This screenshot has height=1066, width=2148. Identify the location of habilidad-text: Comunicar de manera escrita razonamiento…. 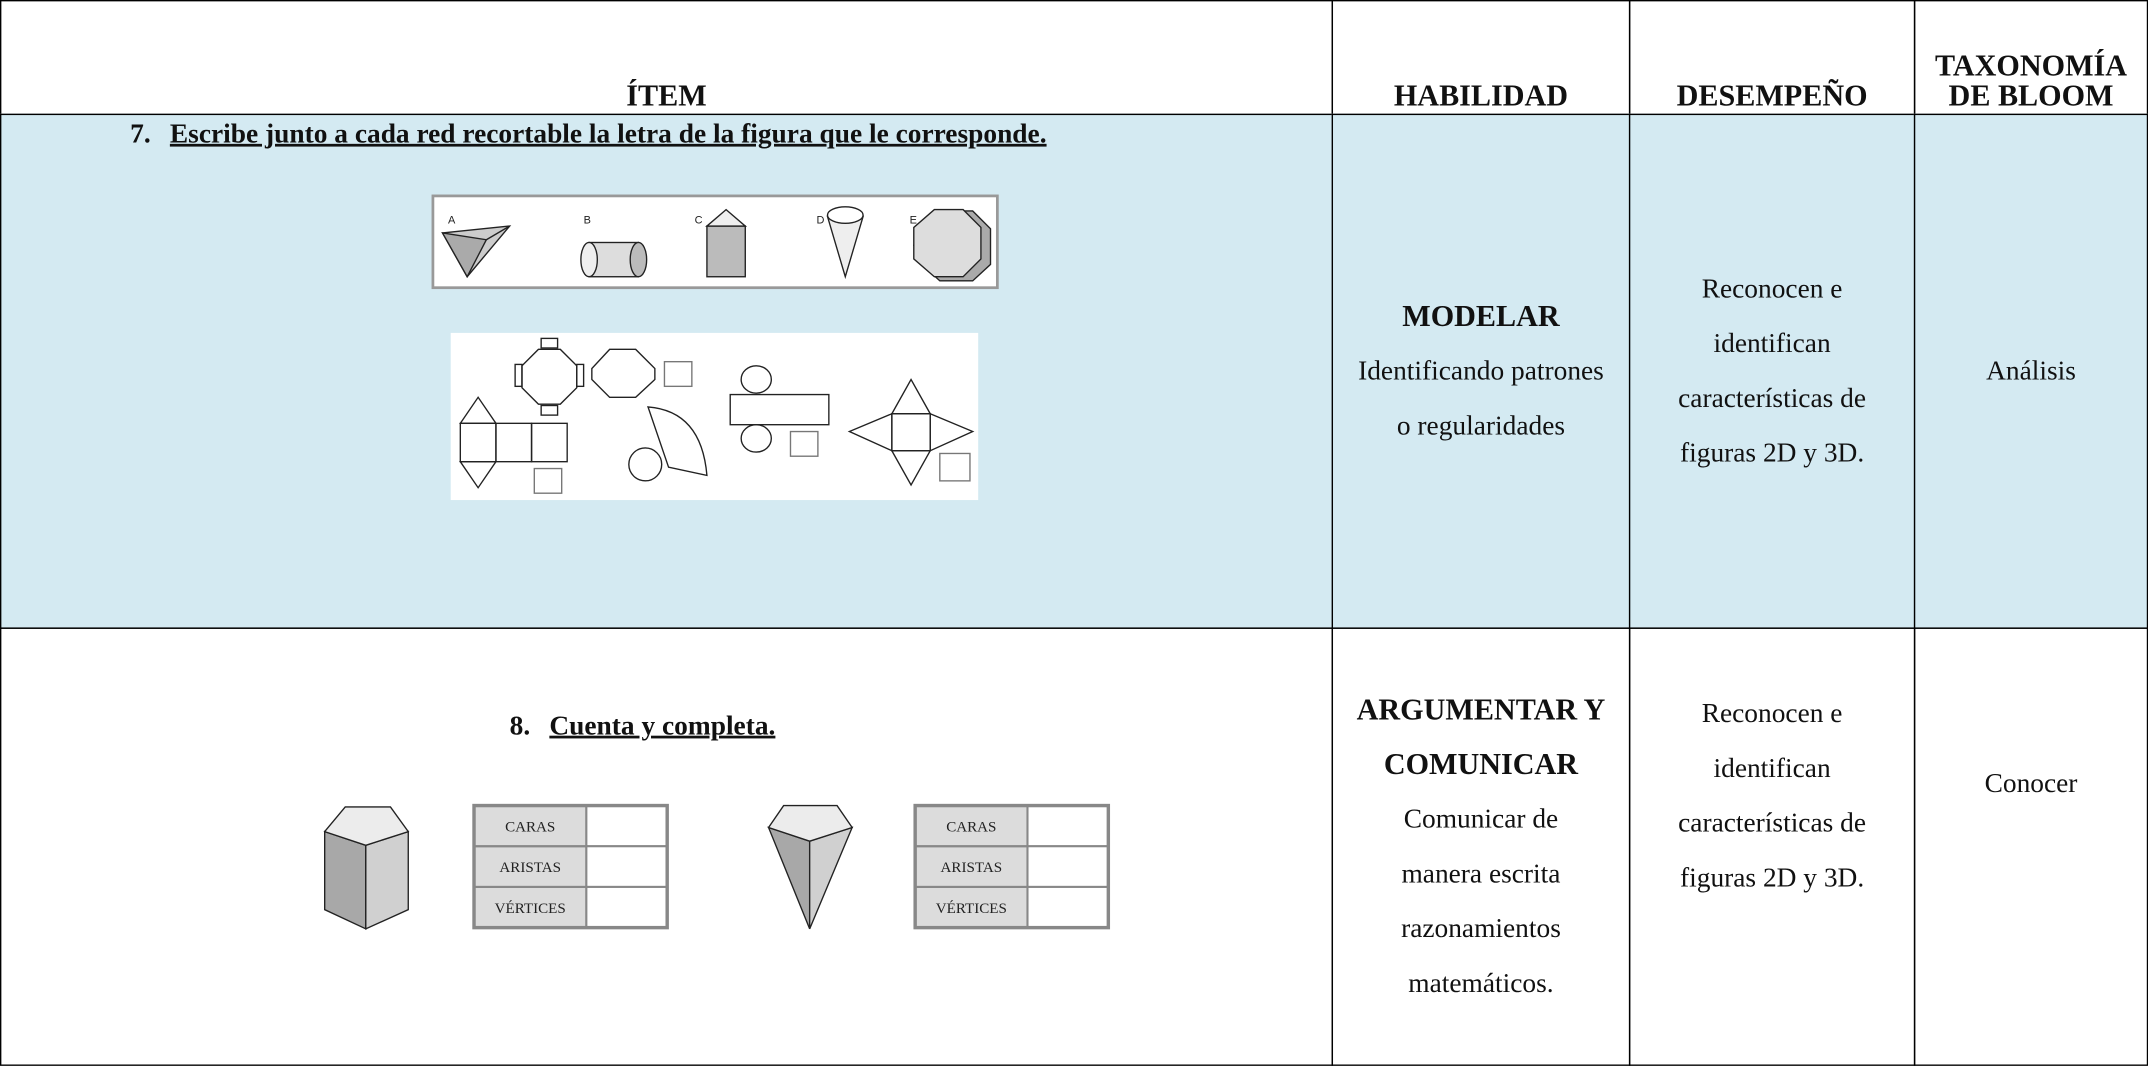
(1481, 901).